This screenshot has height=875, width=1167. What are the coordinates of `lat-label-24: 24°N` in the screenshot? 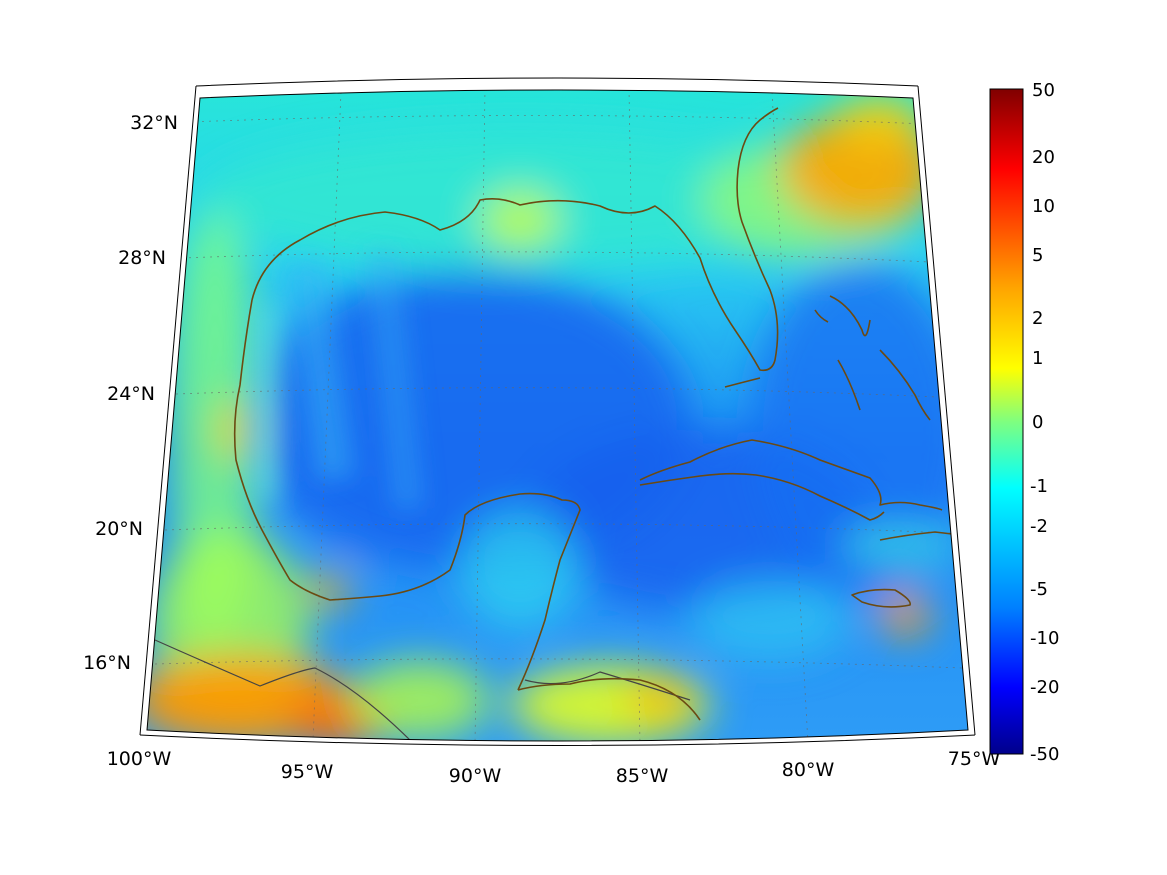 It's located at (131, 394).